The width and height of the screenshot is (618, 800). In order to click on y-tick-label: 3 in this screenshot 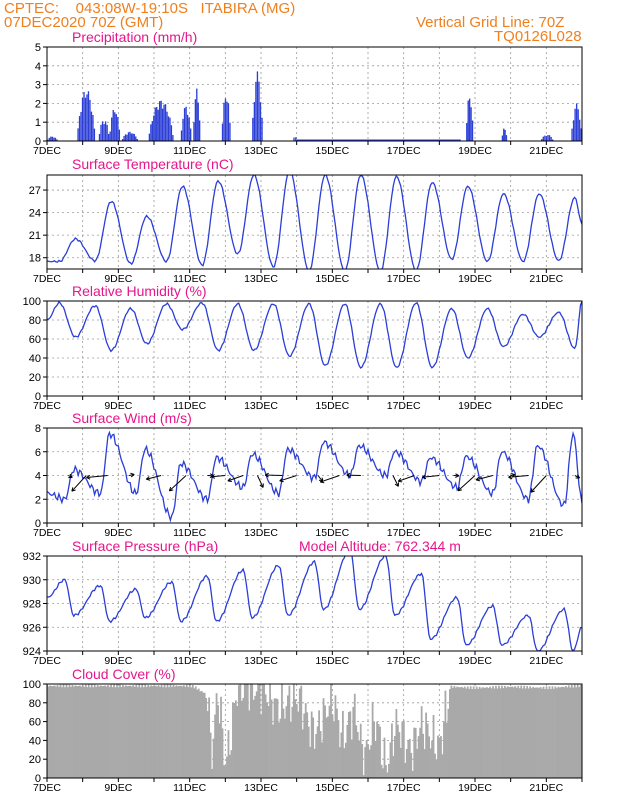, I will do `click(38, 86)`.